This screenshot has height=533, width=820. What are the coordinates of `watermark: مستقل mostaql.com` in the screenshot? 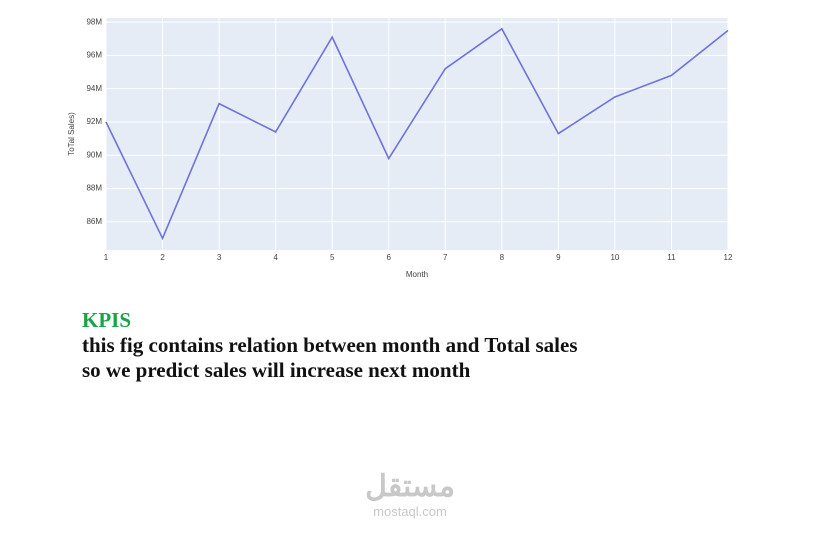 It's located at (410, 494).